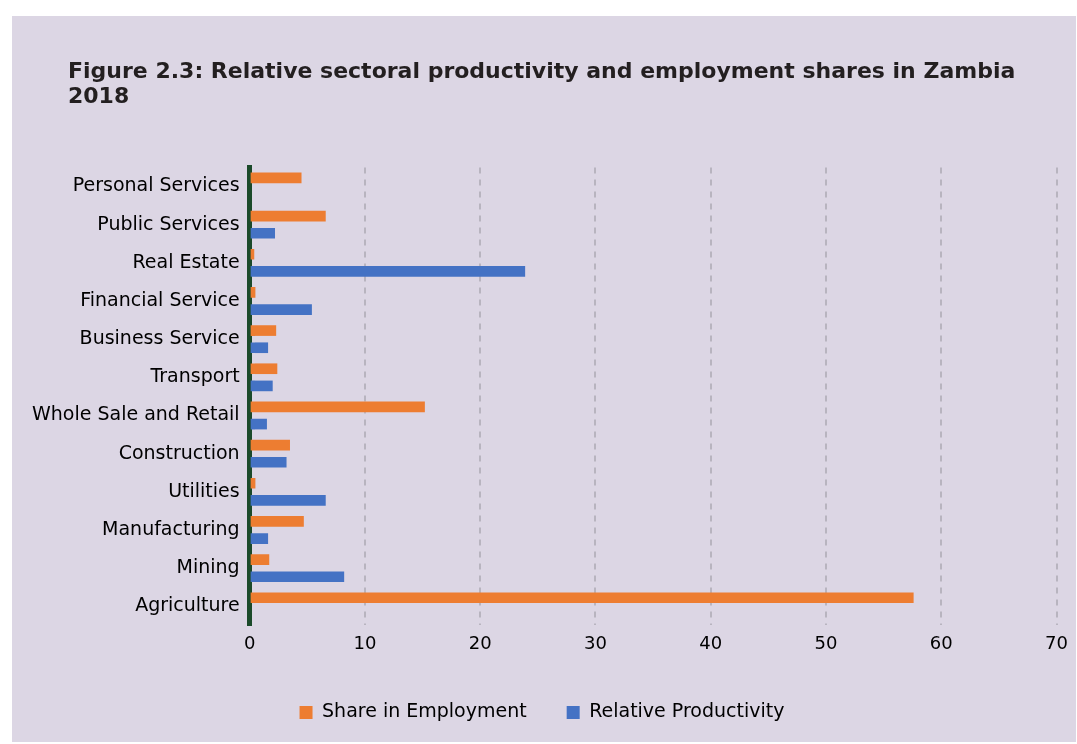 This screenshot has height=744, width=1077. I want to click on y-tick-label: Personal Services, so click(156, 184).